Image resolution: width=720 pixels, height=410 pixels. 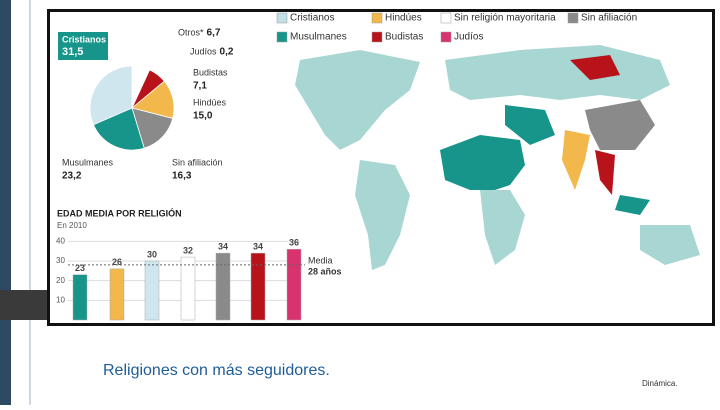 What do you see at coordinates (325, 271) in the screenshot?
I see `mean-label: 28 años` at bounding box center [325, 271].